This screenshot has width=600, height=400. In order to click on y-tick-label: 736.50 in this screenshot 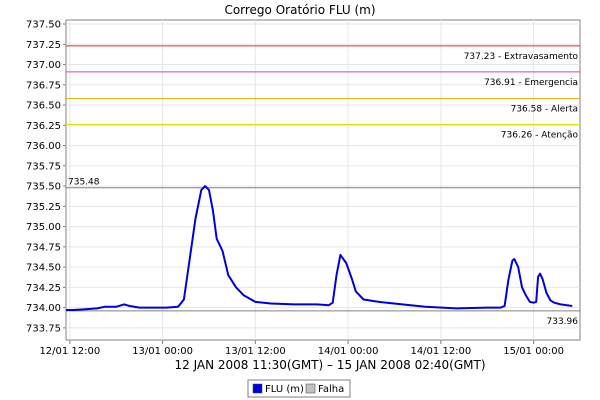, I will do `click(43, 106)`.